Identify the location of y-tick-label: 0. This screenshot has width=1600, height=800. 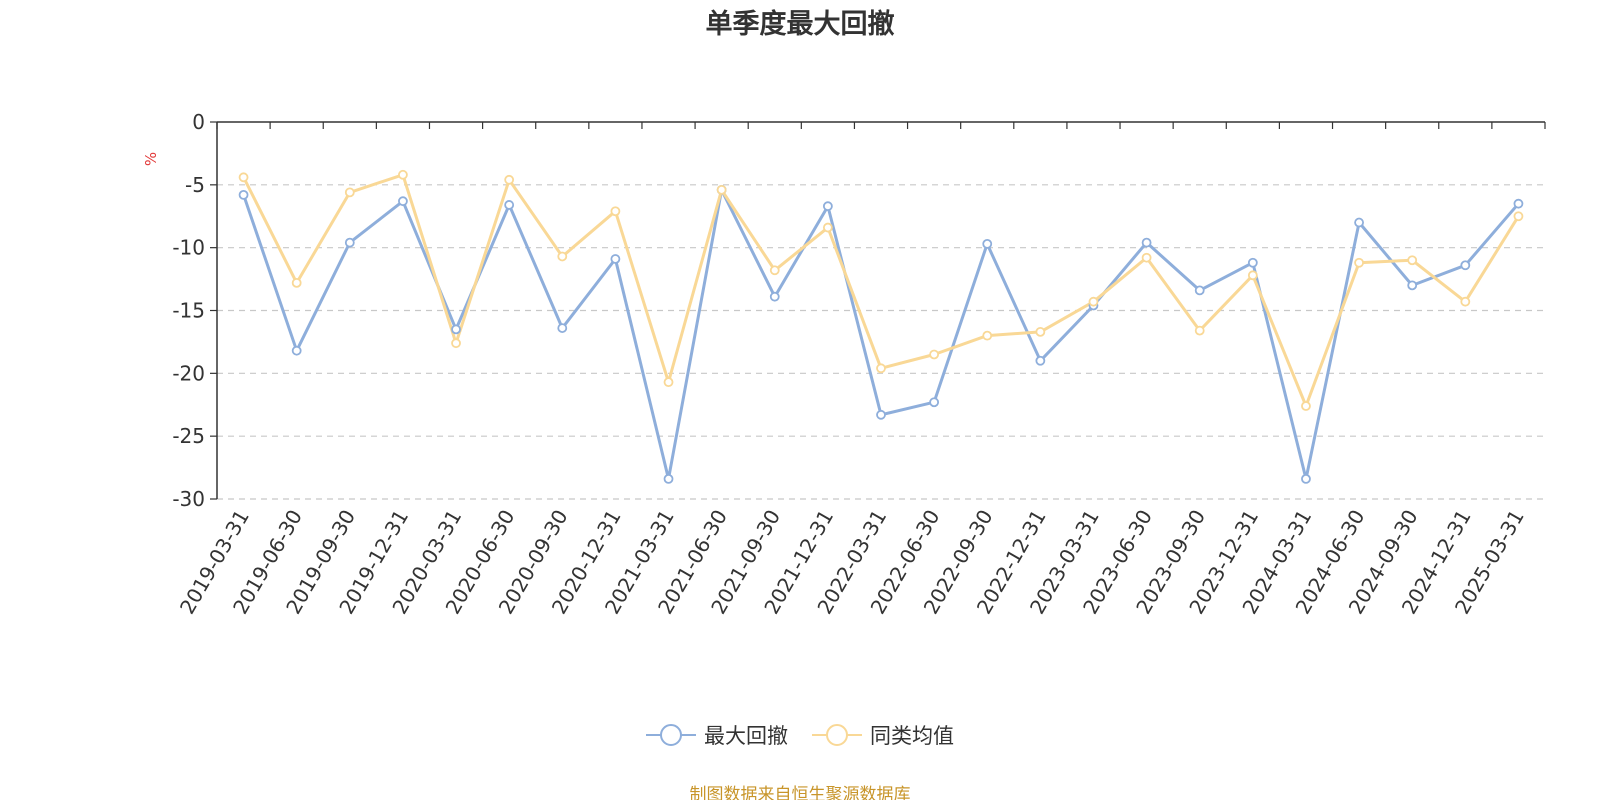
(198, 122).